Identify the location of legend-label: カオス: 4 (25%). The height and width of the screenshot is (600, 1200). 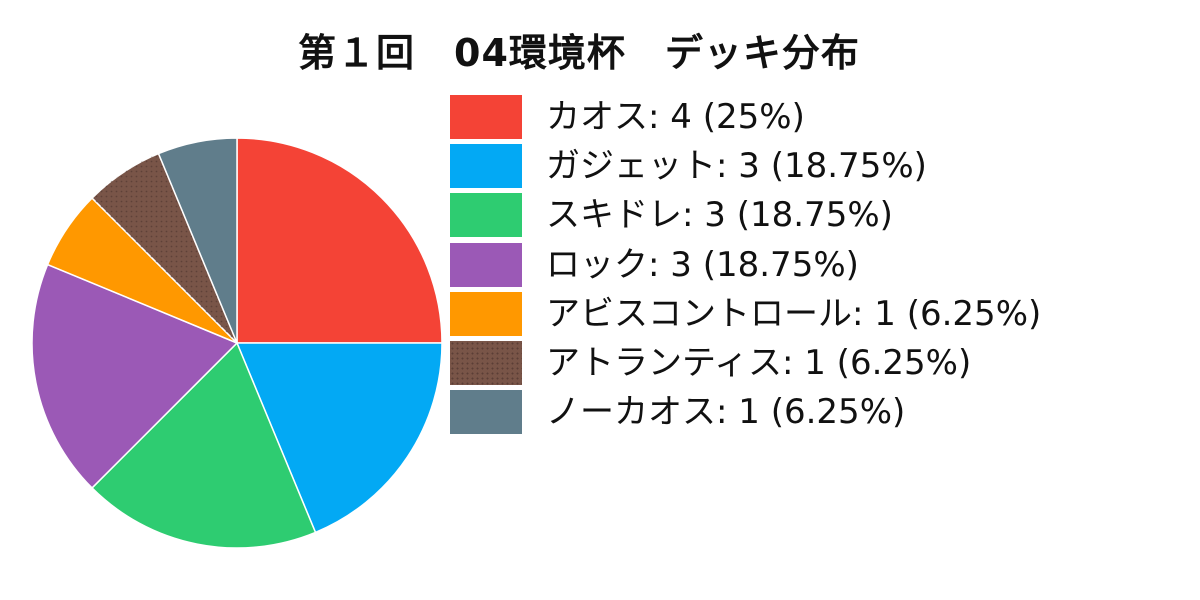
(675, 116).